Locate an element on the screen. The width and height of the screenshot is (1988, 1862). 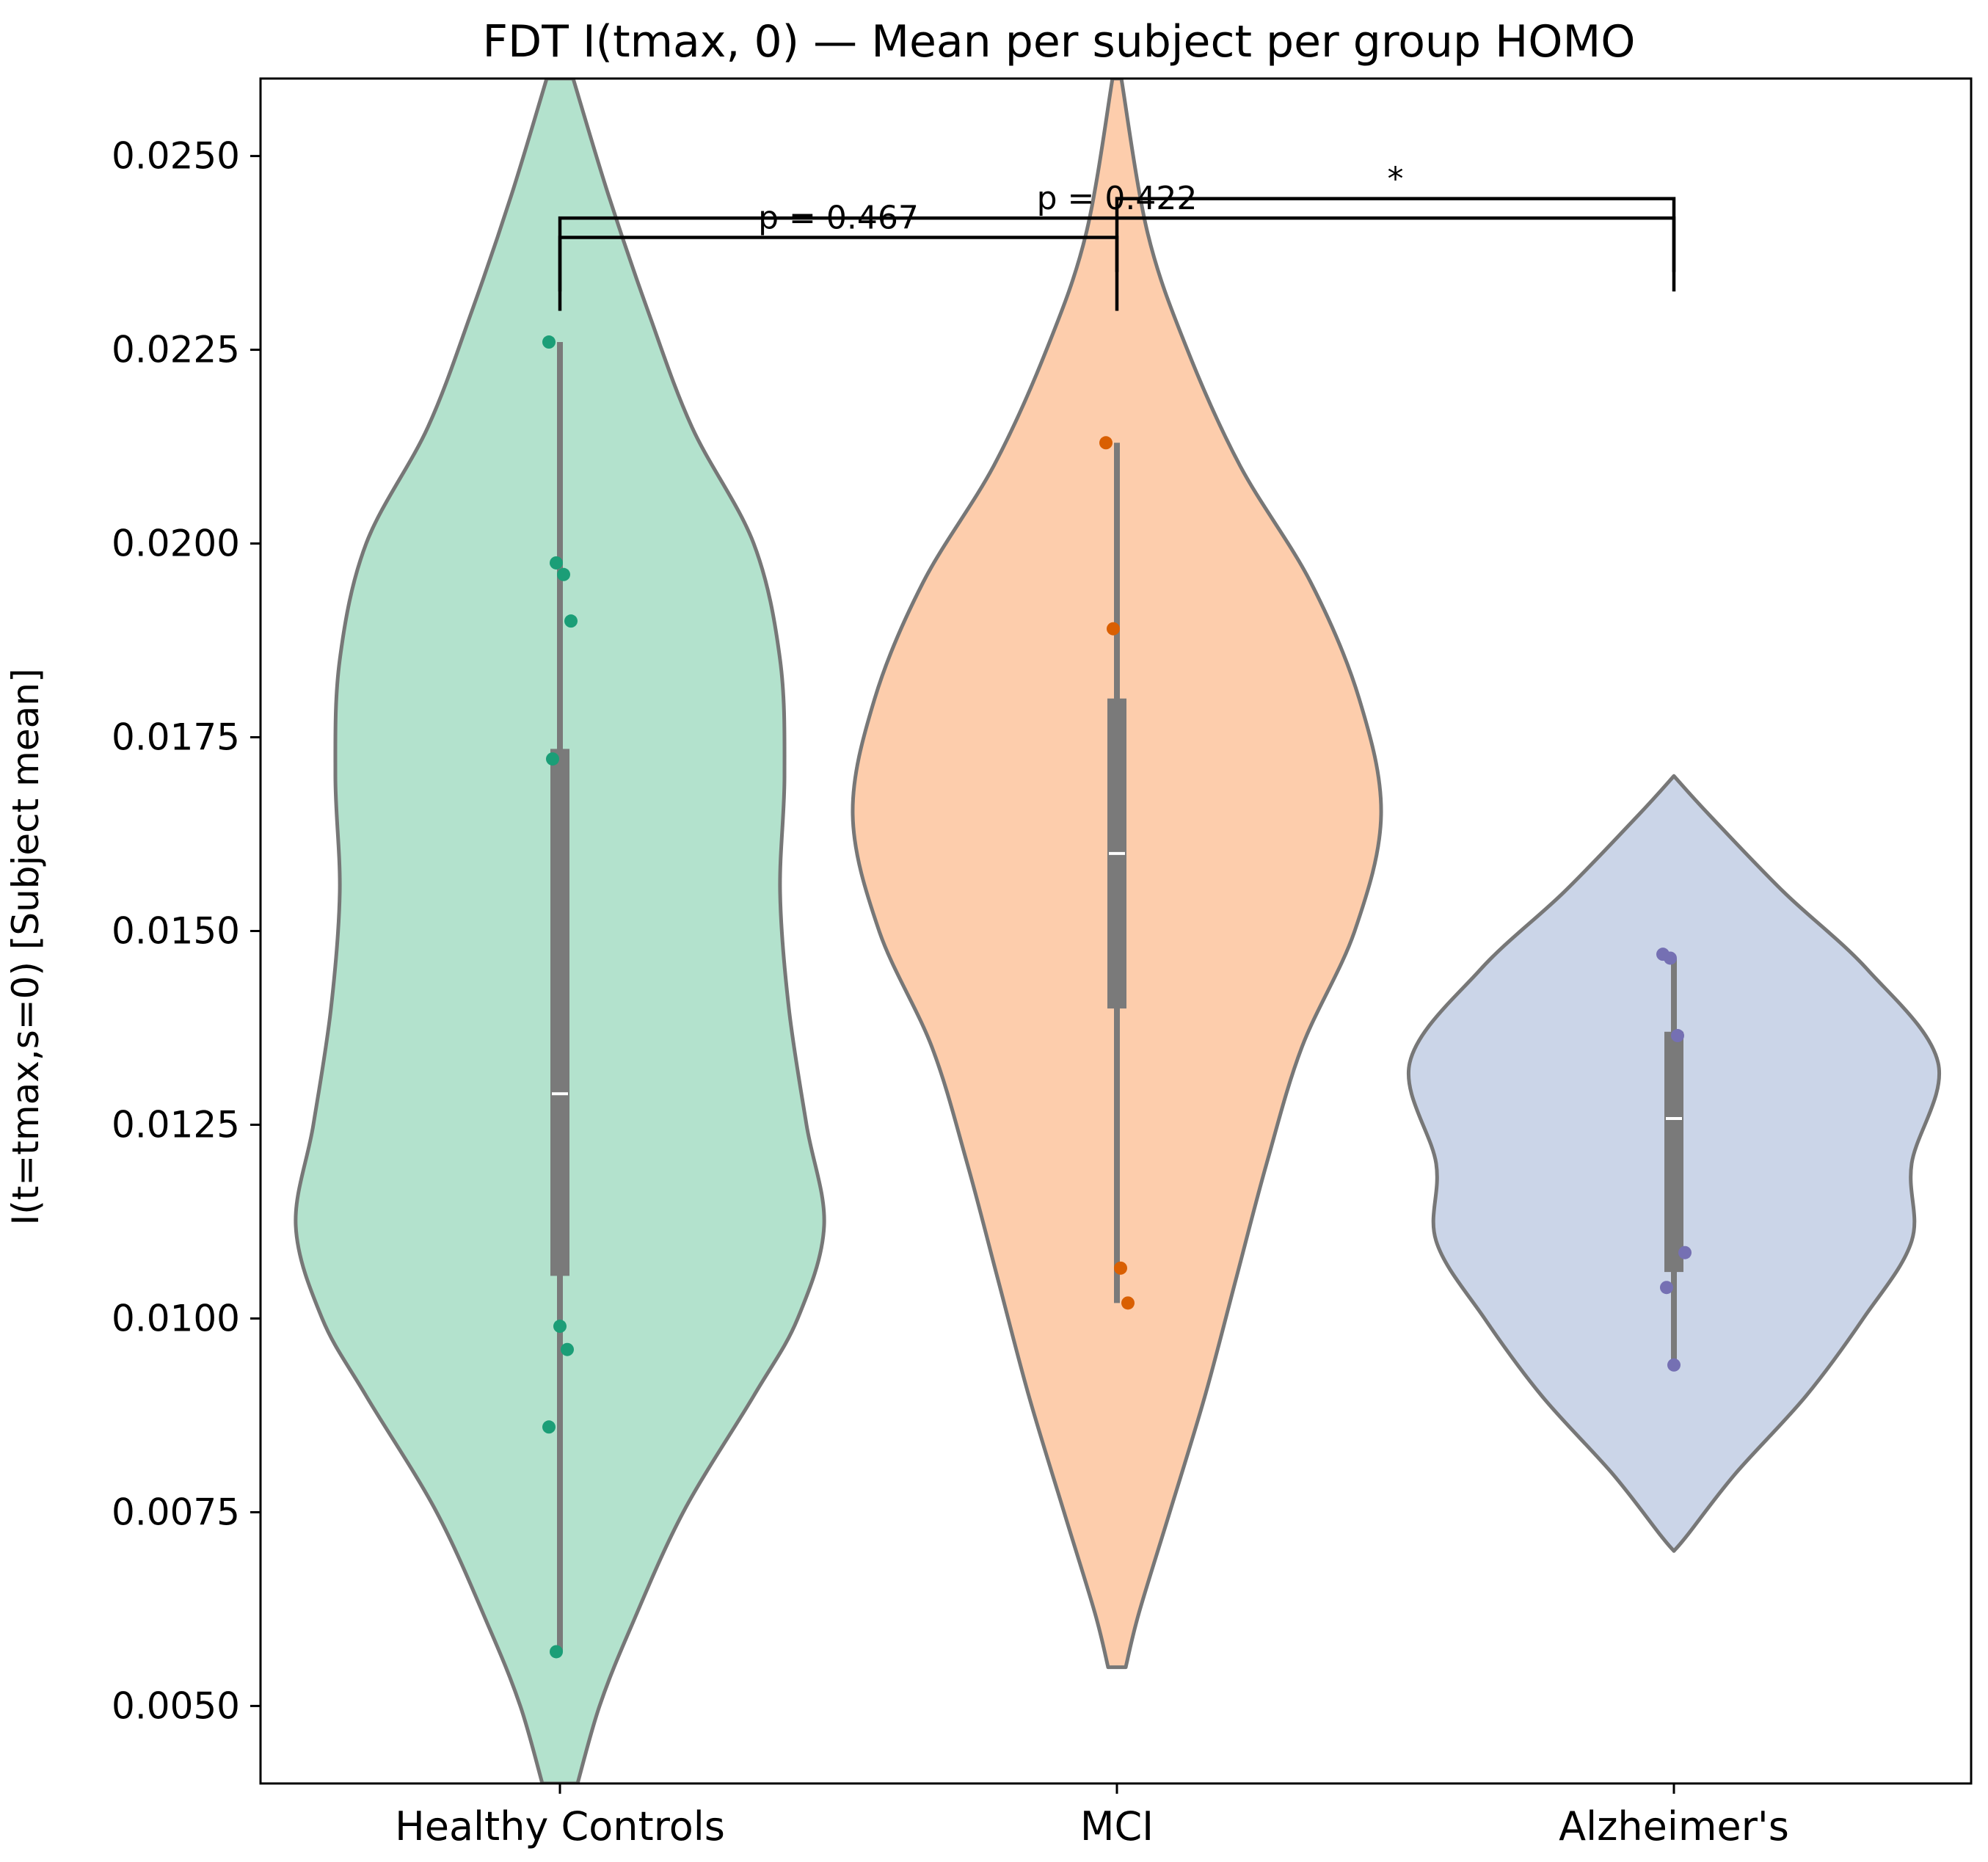
y-tick-label: 0.0250 is located at coordinates (176, 156).